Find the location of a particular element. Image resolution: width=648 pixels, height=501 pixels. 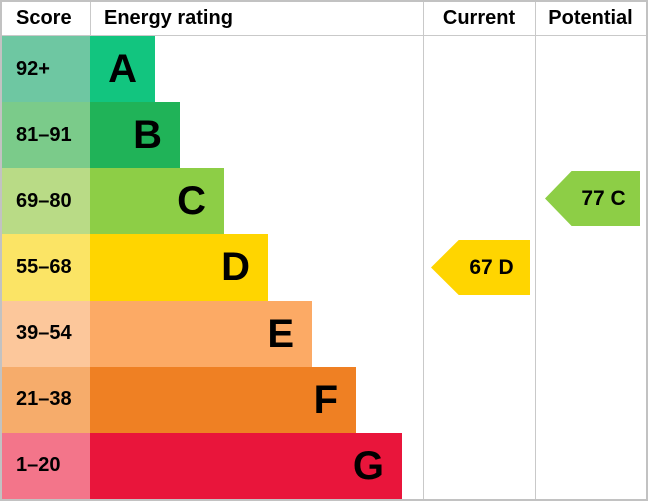

band-a-bar: A is located at coordinates (122, 69).